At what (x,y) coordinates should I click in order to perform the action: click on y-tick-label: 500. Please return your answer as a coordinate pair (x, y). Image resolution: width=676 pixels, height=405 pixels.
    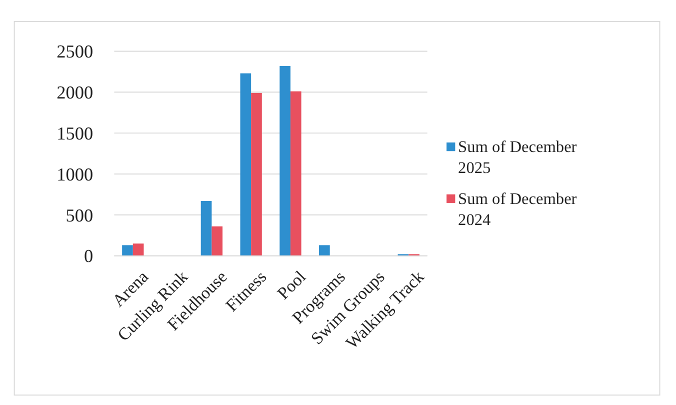
    Looking at the image, I should click on (80, 215).